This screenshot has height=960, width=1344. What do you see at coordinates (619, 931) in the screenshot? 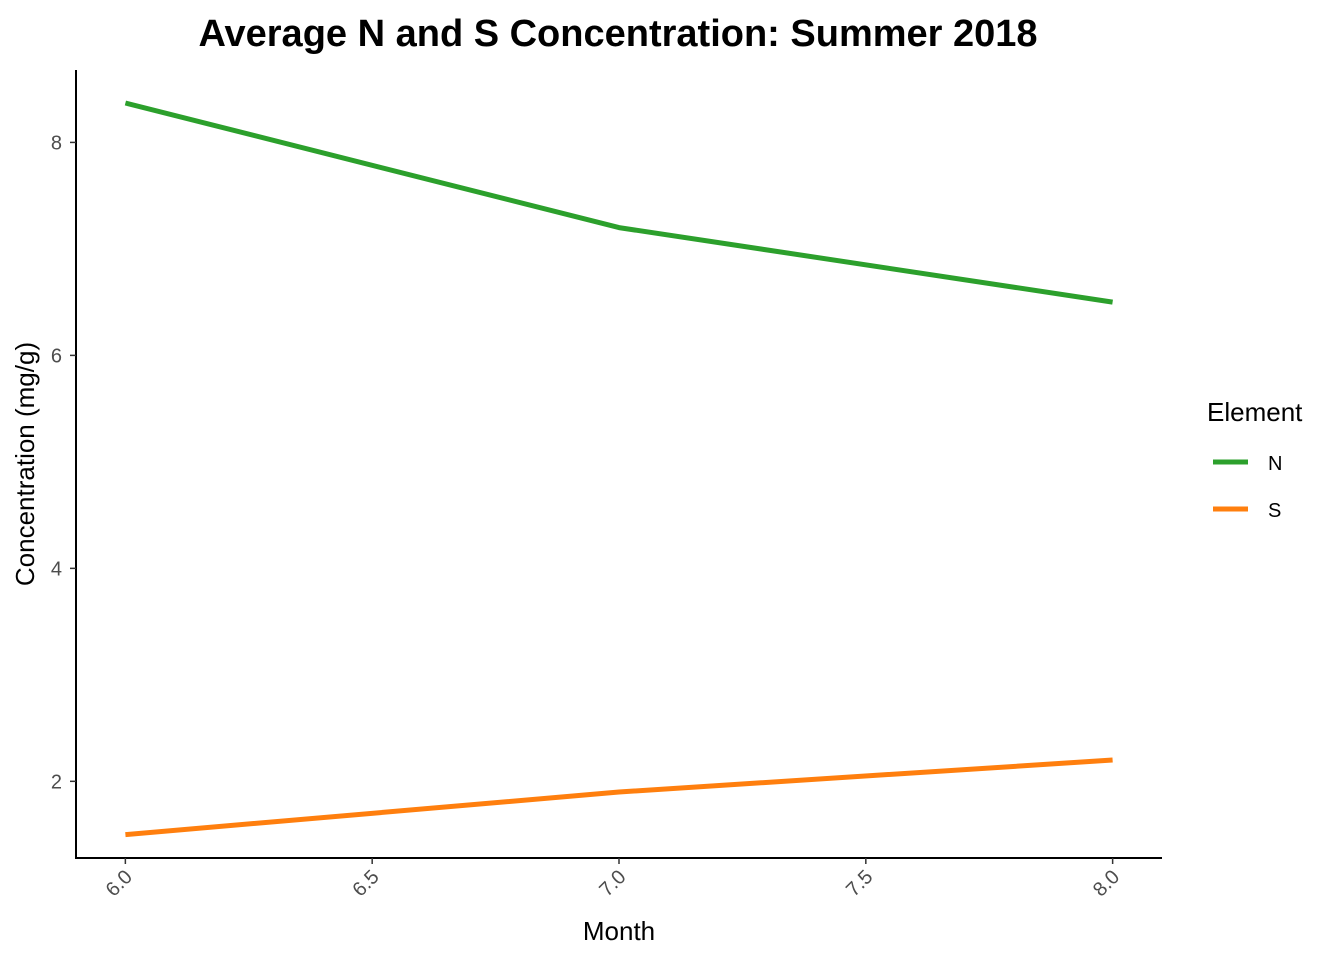
I see `x-axis-title: Month` at bounding box center [619, 931].